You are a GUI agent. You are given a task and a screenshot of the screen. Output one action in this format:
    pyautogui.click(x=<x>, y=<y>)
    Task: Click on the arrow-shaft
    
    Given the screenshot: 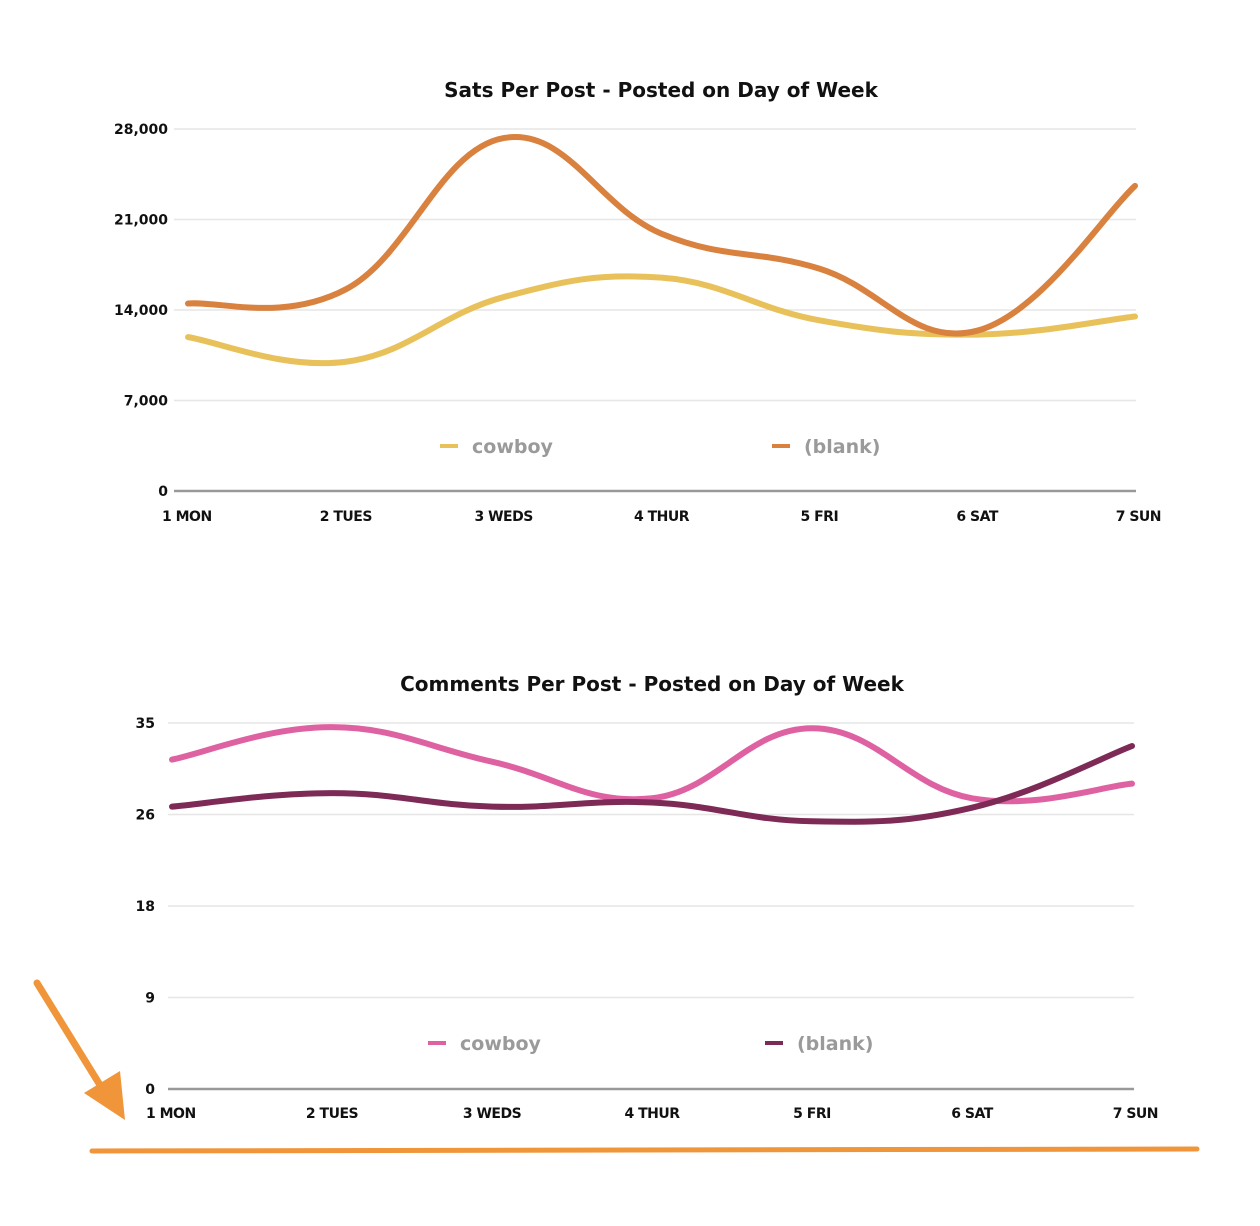 What is the action you would take?
    pyautogui.click(x=72, y=1040)
    